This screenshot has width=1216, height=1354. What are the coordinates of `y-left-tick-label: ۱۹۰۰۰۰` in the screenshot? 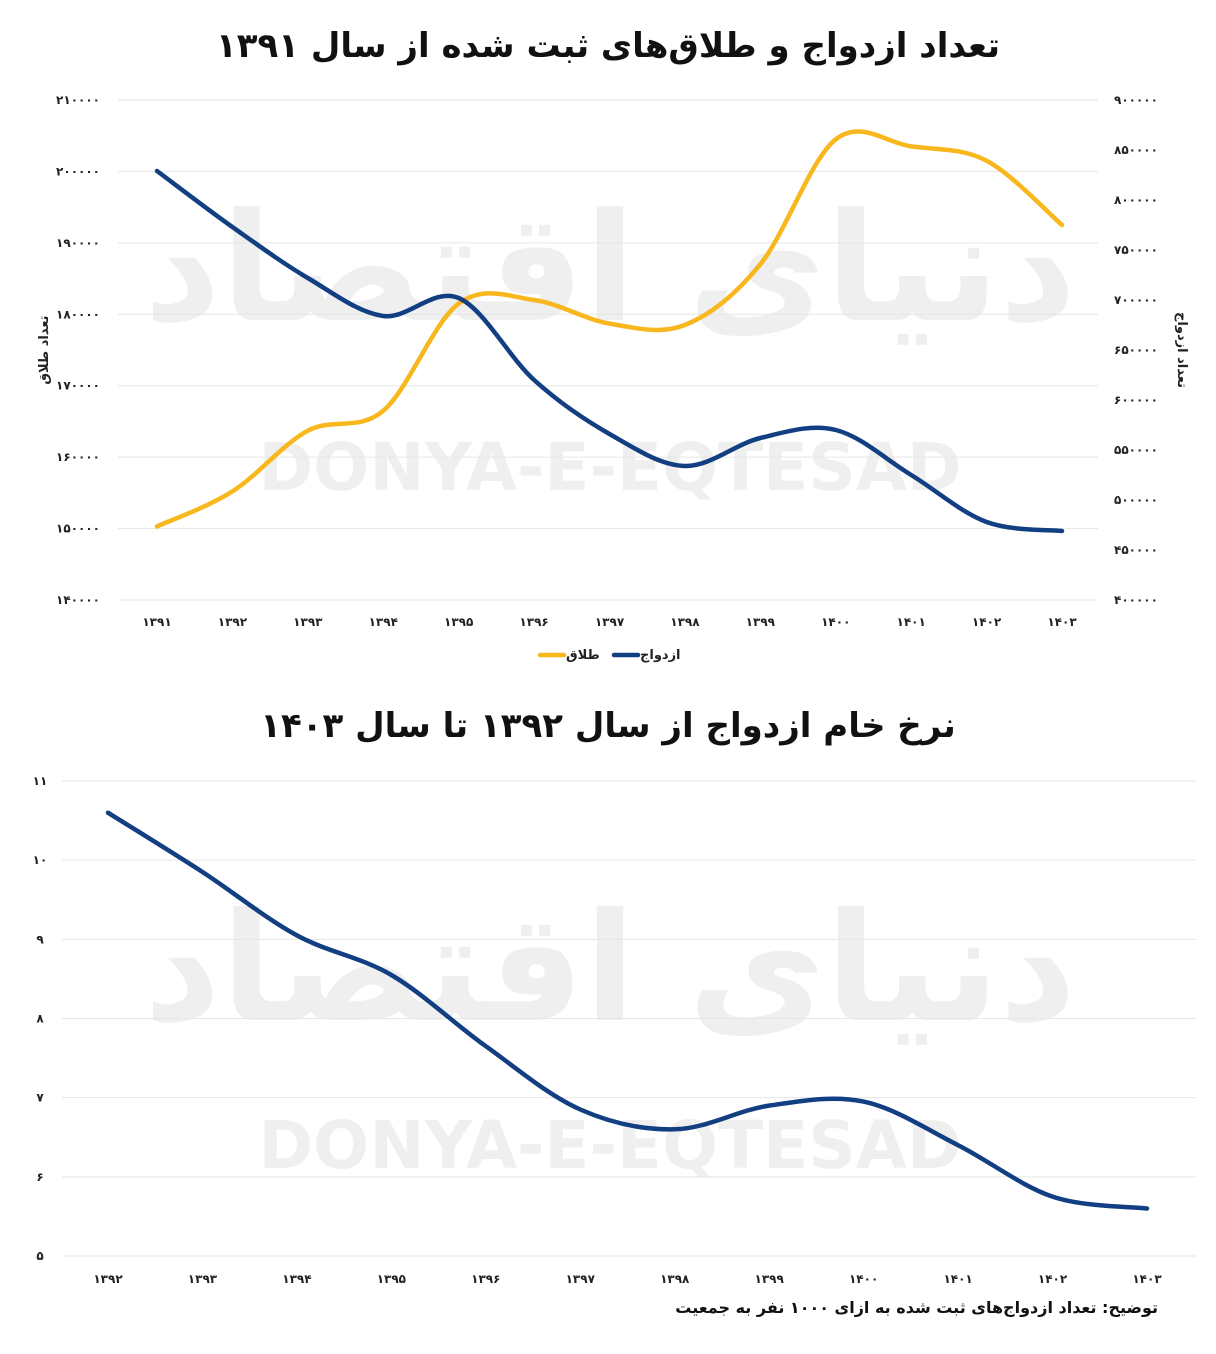 It's located at (78, 243).